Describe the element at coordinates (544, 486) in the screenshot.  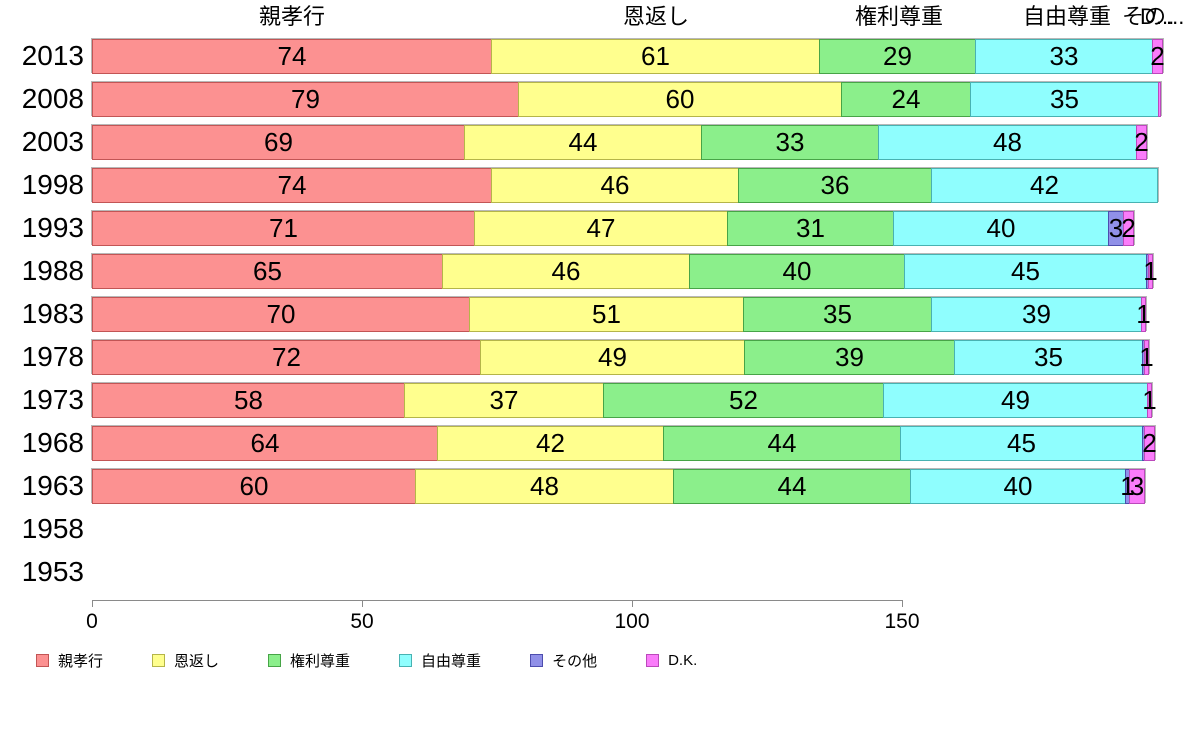
I see `bar-segment-恩返し: 48` at that location.